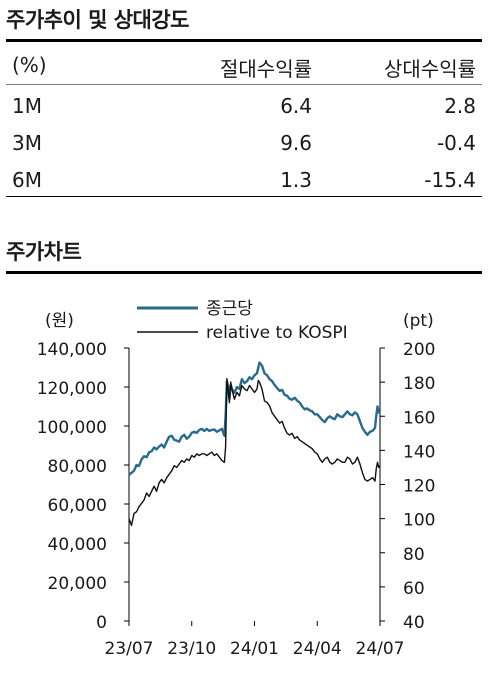 This screenshot has width=488, height=677. I want to click on table-bottom-rule, so click(244, 196).